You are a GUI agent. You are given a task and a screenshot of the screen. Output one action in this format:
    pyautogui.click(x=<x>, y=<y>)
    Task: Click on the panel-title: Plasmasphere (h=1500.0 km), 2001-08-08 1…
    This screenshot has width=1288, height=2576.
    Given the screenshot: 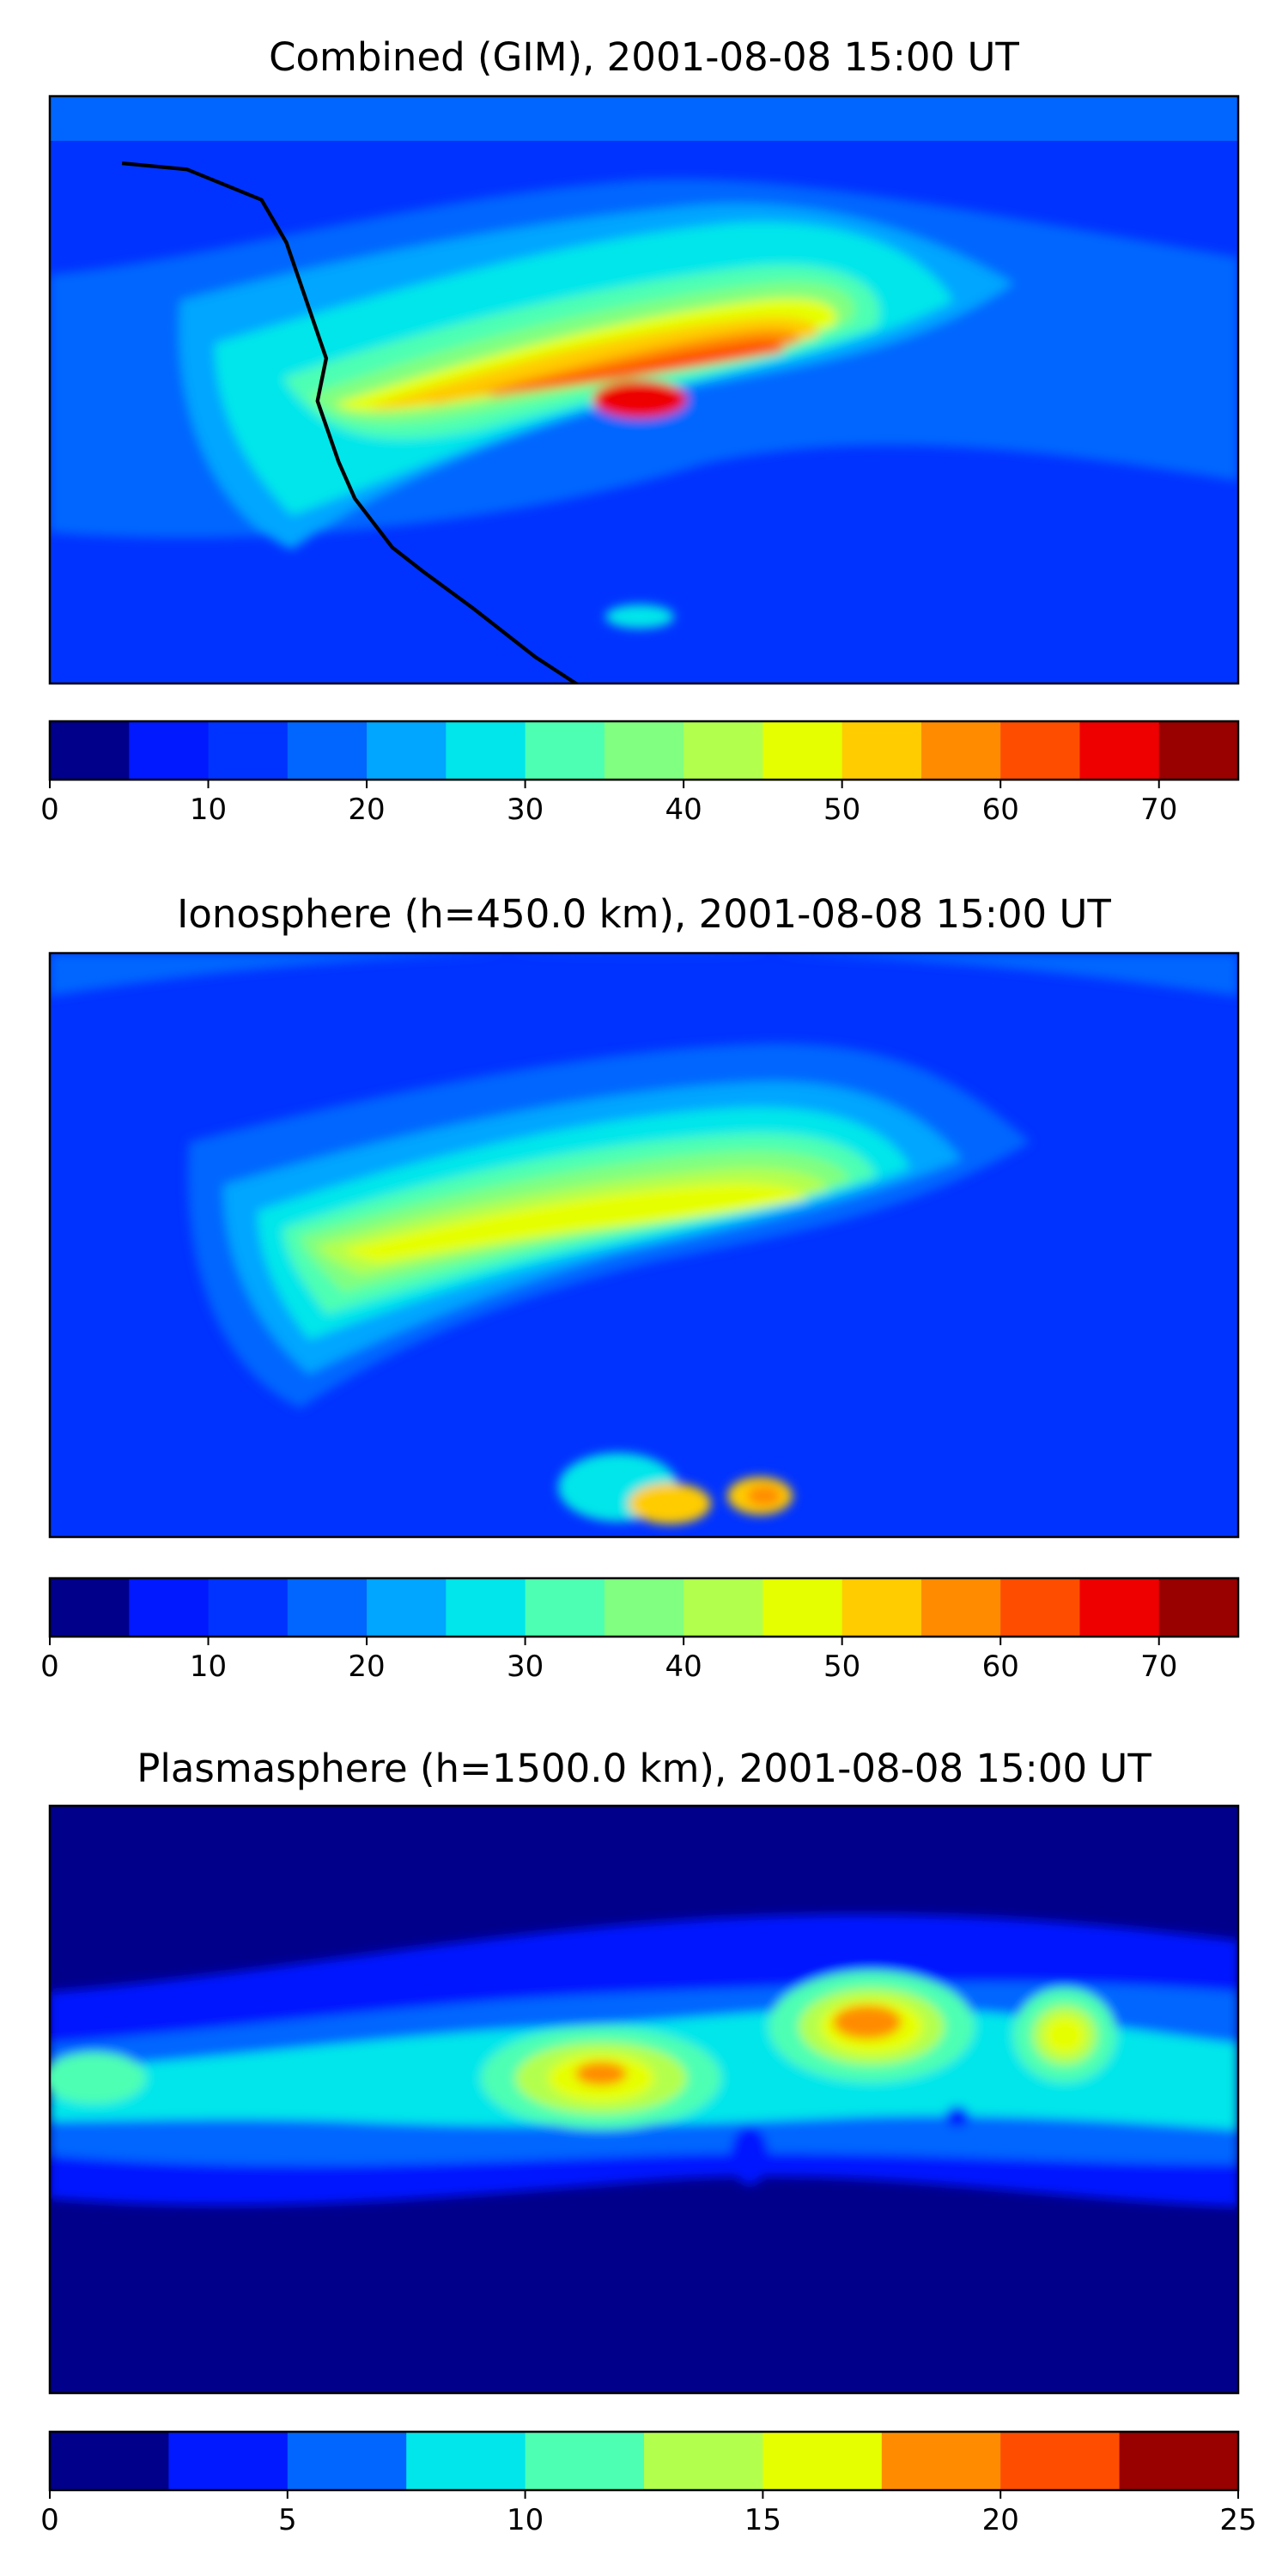 What is the action you would take?
    pyautogui.click(x=644, y=1769)
    